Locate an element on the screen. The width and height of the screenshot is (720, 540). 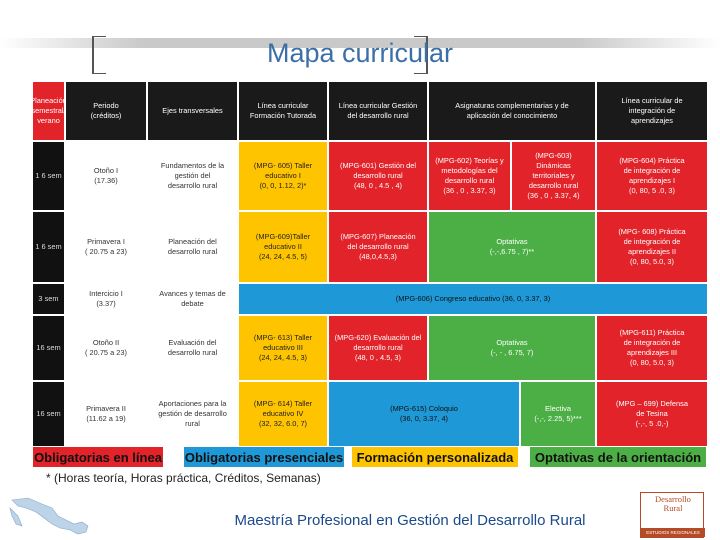
mexico-map-icon is located at coordinates (49, 516).